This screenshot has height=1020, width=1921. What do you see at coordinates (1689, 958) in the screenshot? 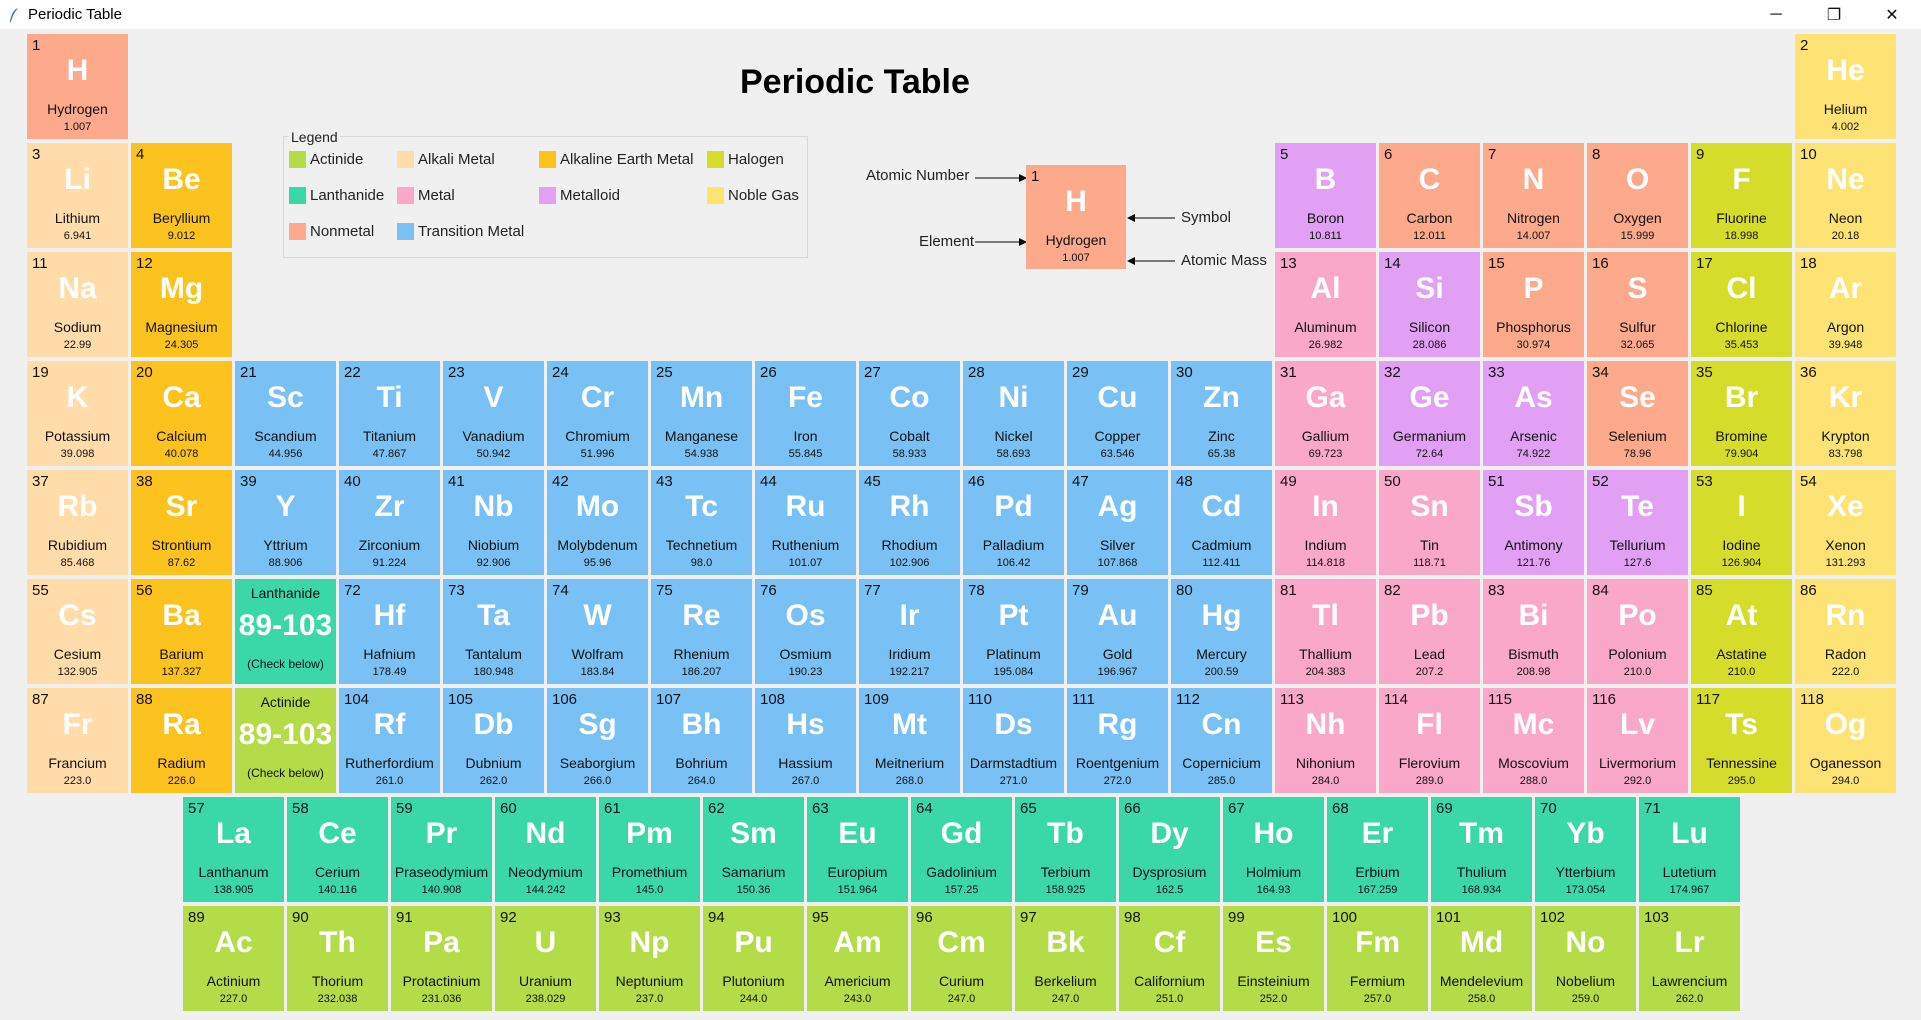
I see `element-lawrencium: 103 Lr Lawrencium 262.0` at bounding box center [1689, 958].